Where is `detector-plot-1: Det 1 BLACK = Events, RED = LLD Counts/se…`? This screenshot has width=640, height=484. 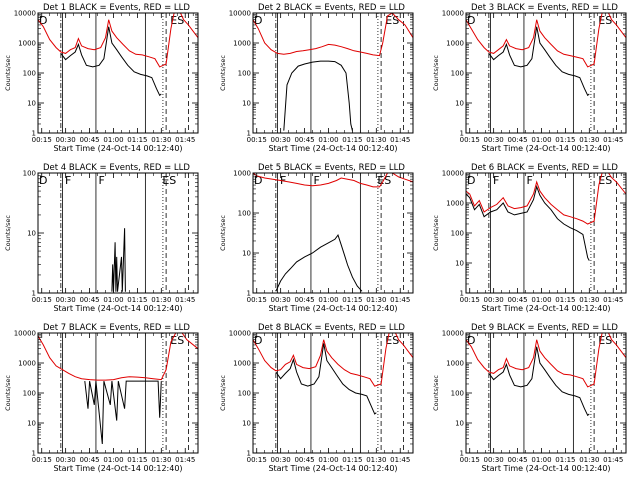
detector-plot-1: Det 1 BLACK = Events, RED = LLD Counts/se… is located at coordinates (101, 78).